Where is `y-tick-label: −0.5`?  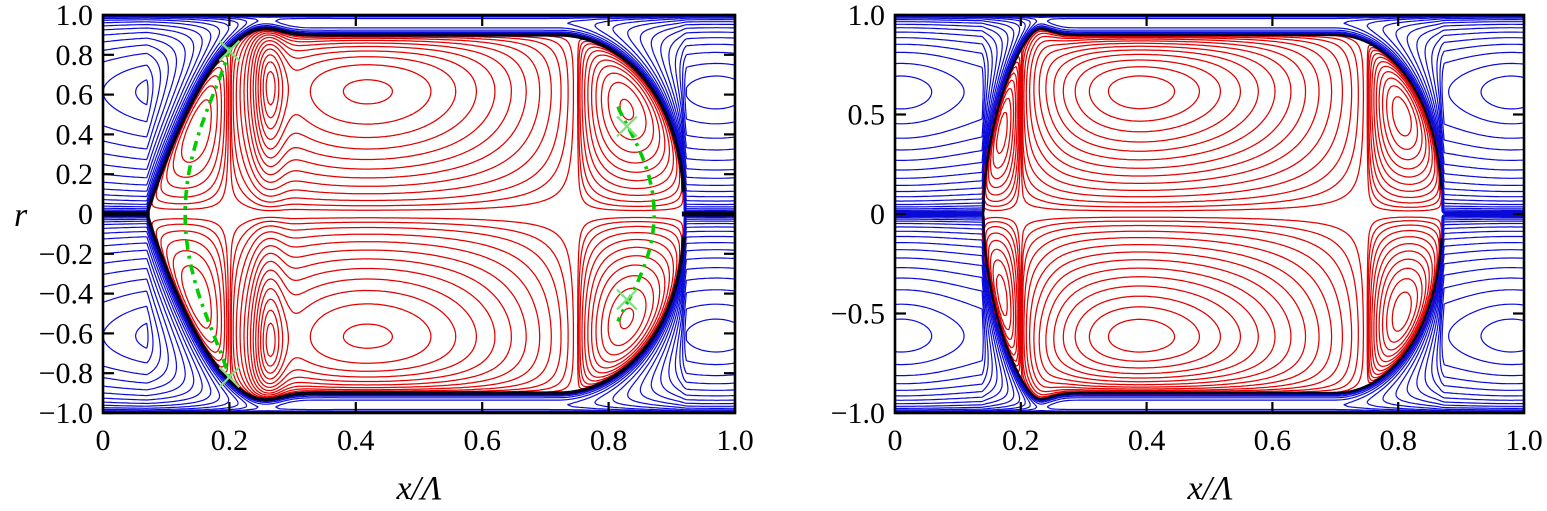 y-tick-label: −0.5 is located at coordinates (858, 314).